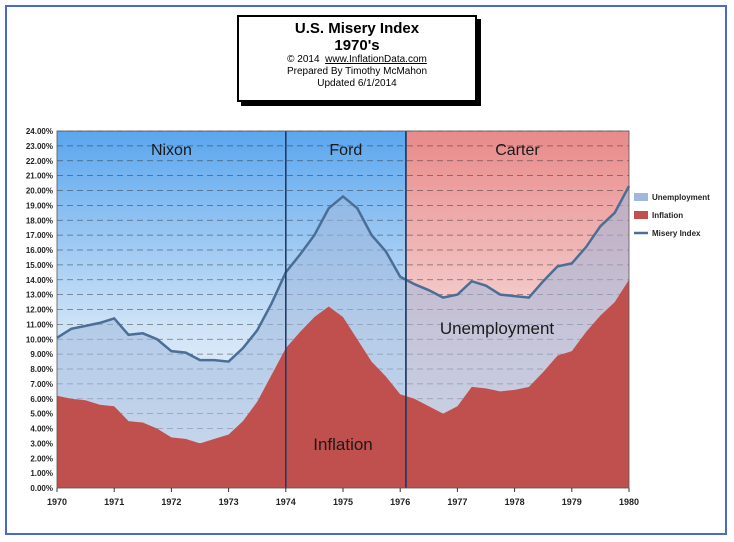 Image resolution: width=734 pixels, height=542 pixels. Describe the element at coordinates (41, 384) in the screenshot. I see `y-tick-label: 7.00%` at that location.